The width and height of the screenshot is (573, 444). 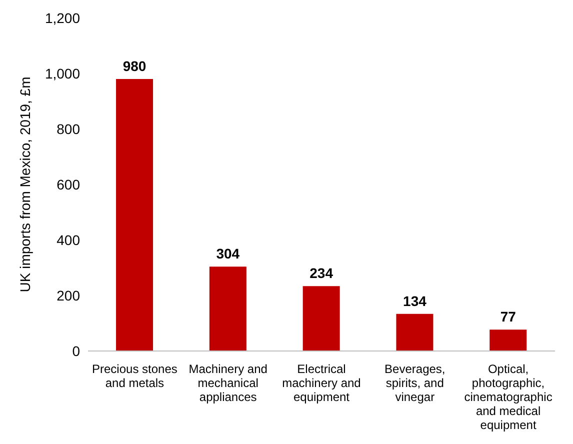 I want to click on x-tick-label: Precious stones and metals, so click(x=135, y=376).